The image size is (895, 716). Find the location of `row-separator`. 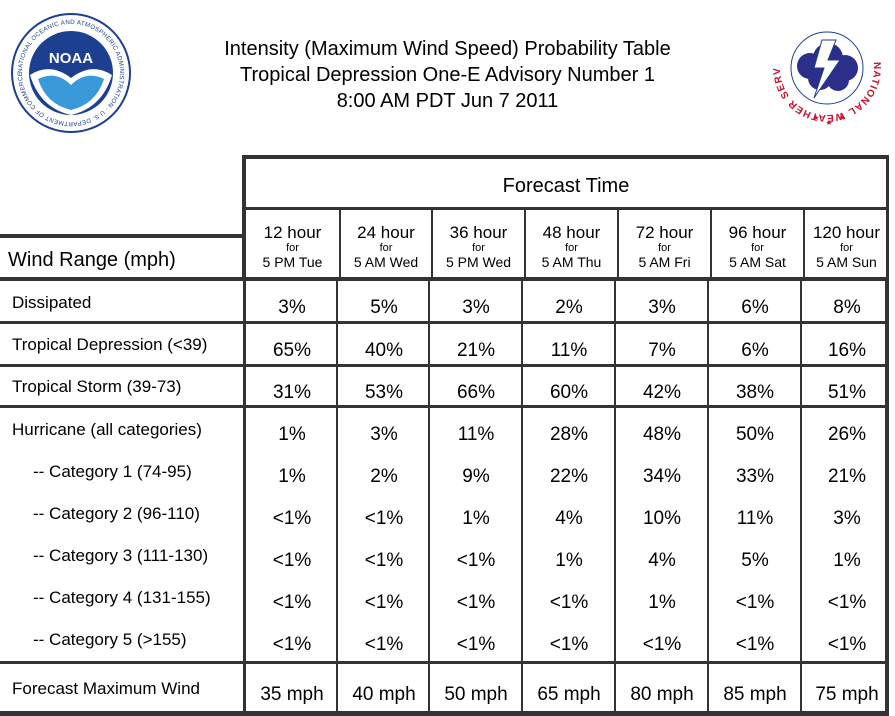

row-separator is located at coordinates (444, 365).